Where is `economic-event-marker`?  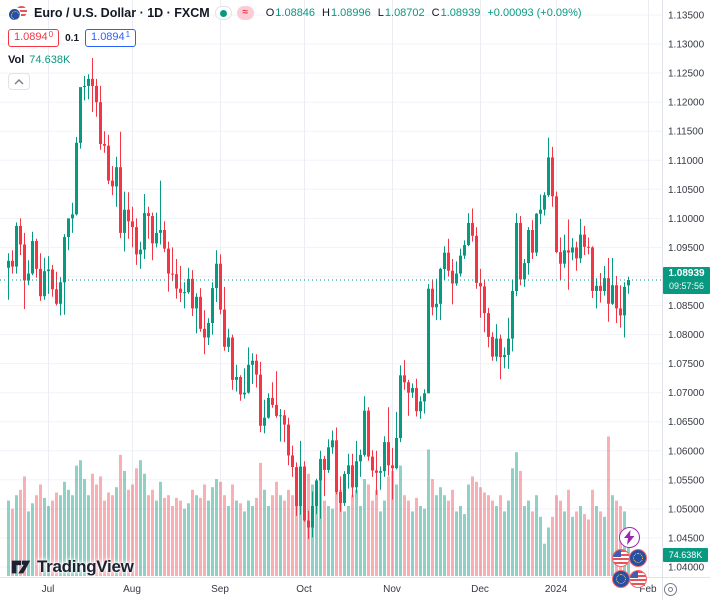 economic-event-marker is located at coordinates (631, 579).